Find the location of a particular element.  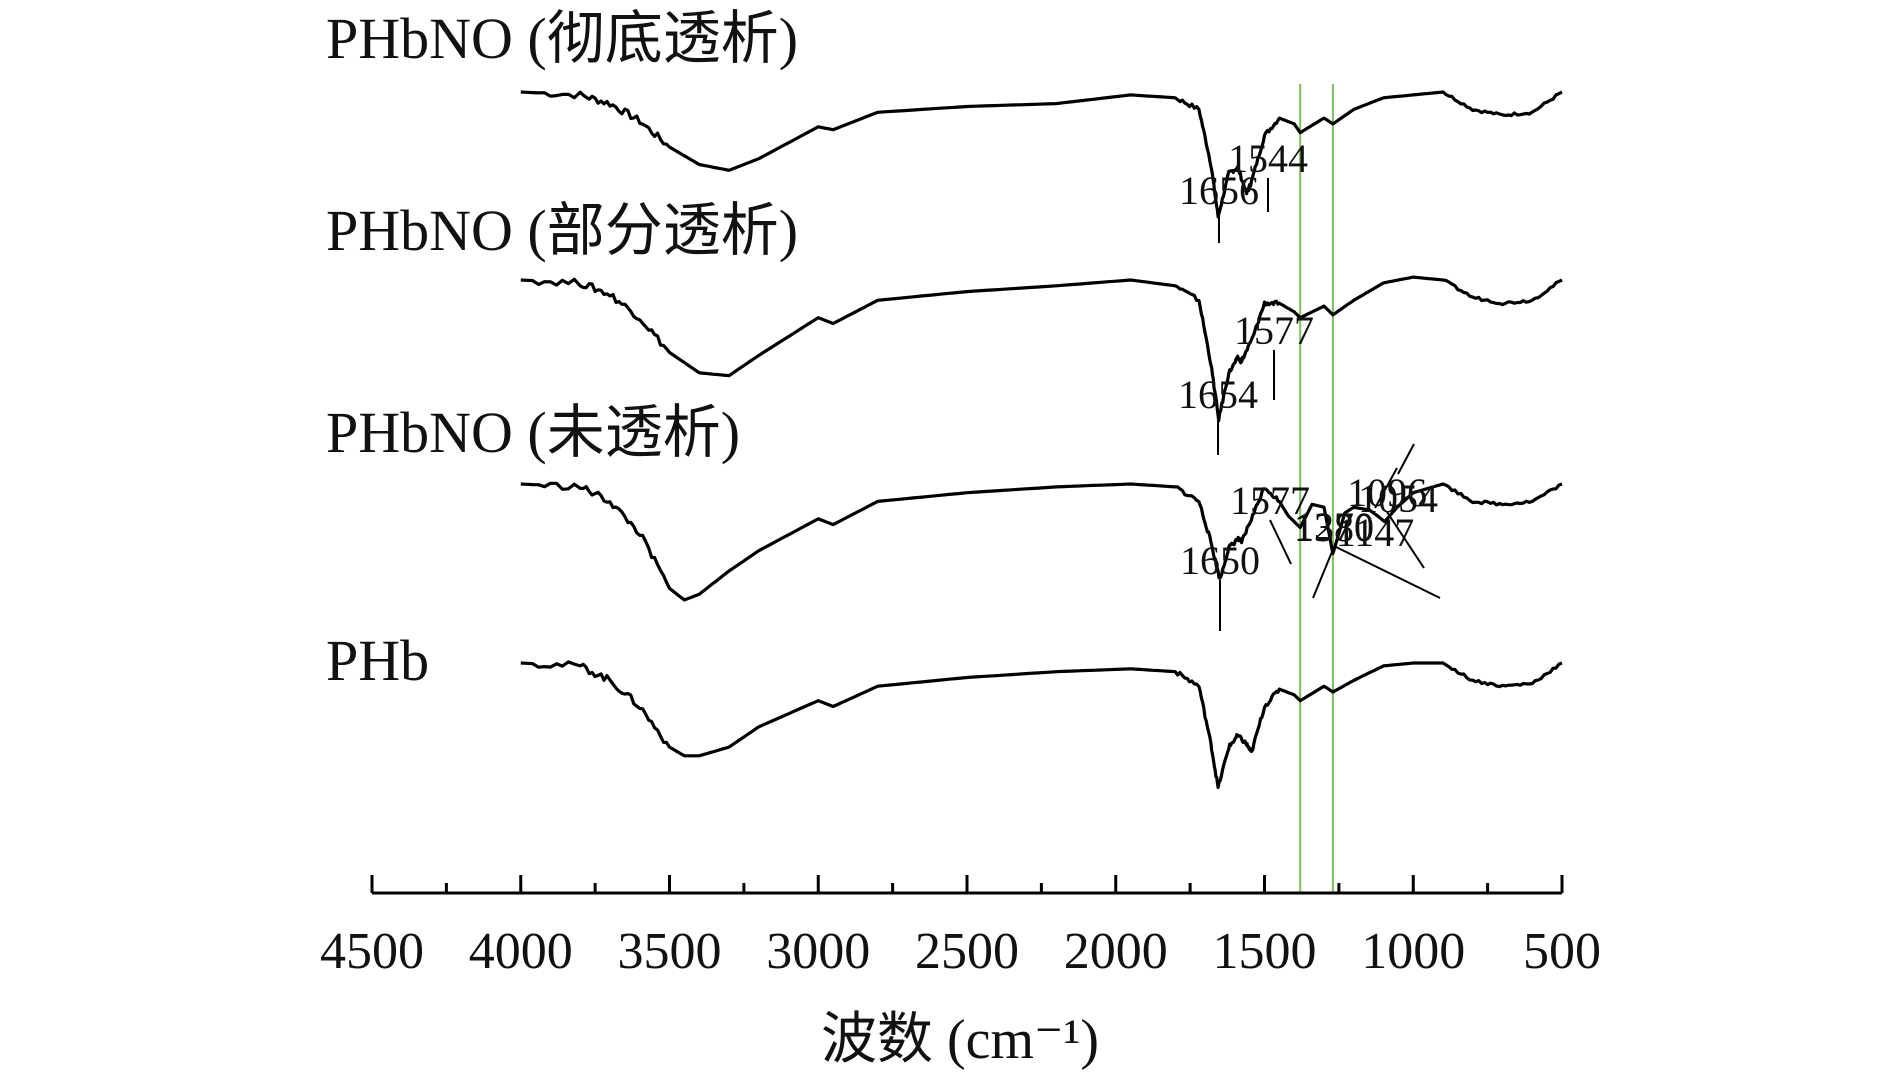

peak-label-2-2: 1380 is located at coordinates (1334, 527).